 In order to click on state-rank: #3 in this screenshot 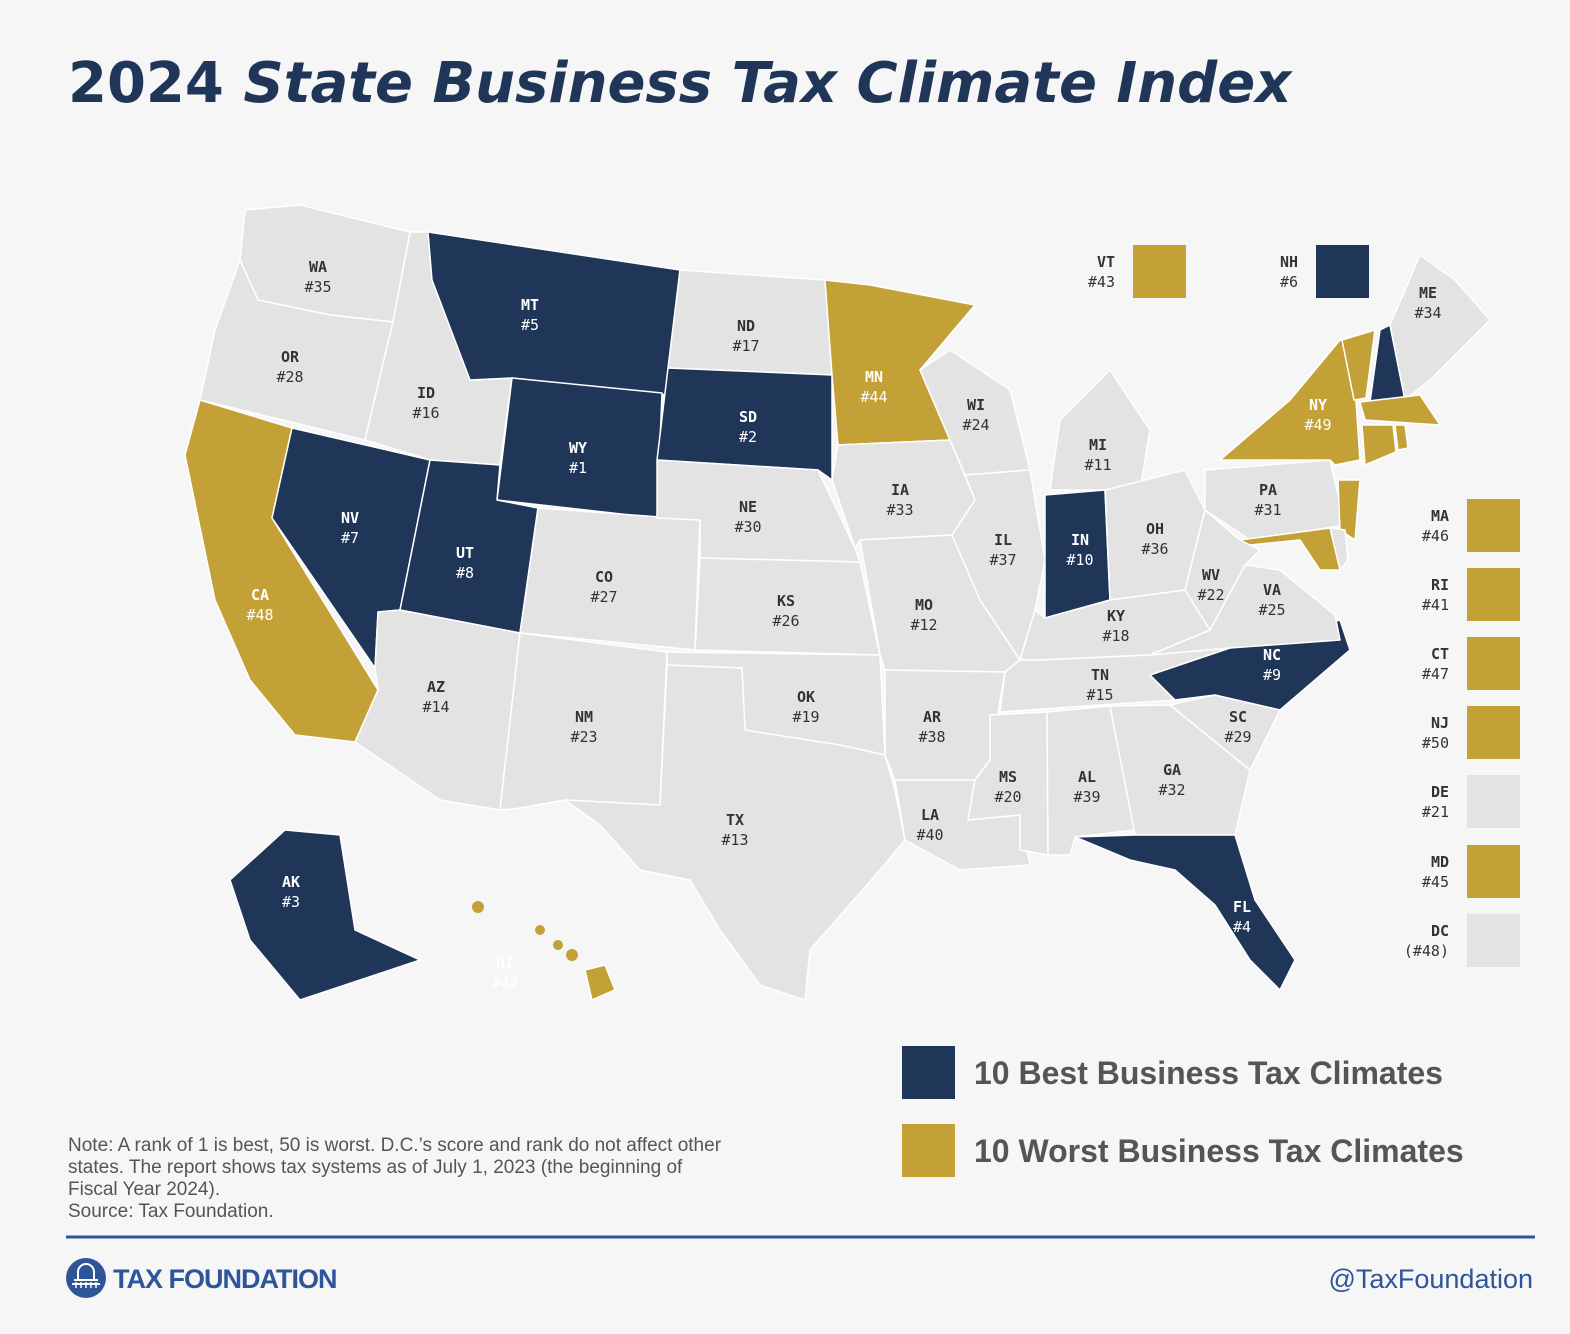, I will do `click(291, 902)`.